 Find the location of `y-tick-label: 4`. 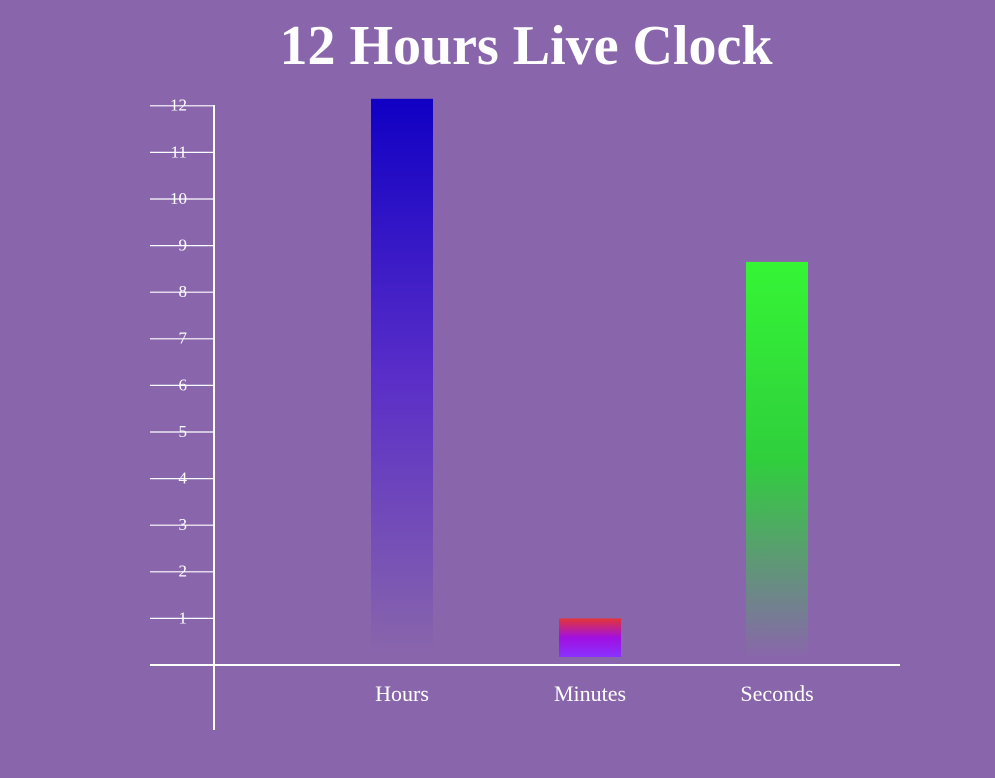

y-tick-label: 4 is located at coordinates (183, 478).